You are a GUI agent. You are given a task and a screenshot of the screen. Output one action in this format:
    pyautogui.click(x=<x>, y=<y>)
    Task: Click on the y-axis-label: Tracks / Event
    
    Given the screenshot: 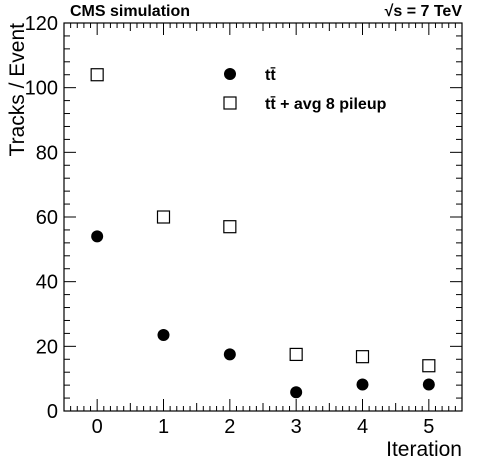 What is the action you would take?
    pyautogui.click(x=17, y=90)
    